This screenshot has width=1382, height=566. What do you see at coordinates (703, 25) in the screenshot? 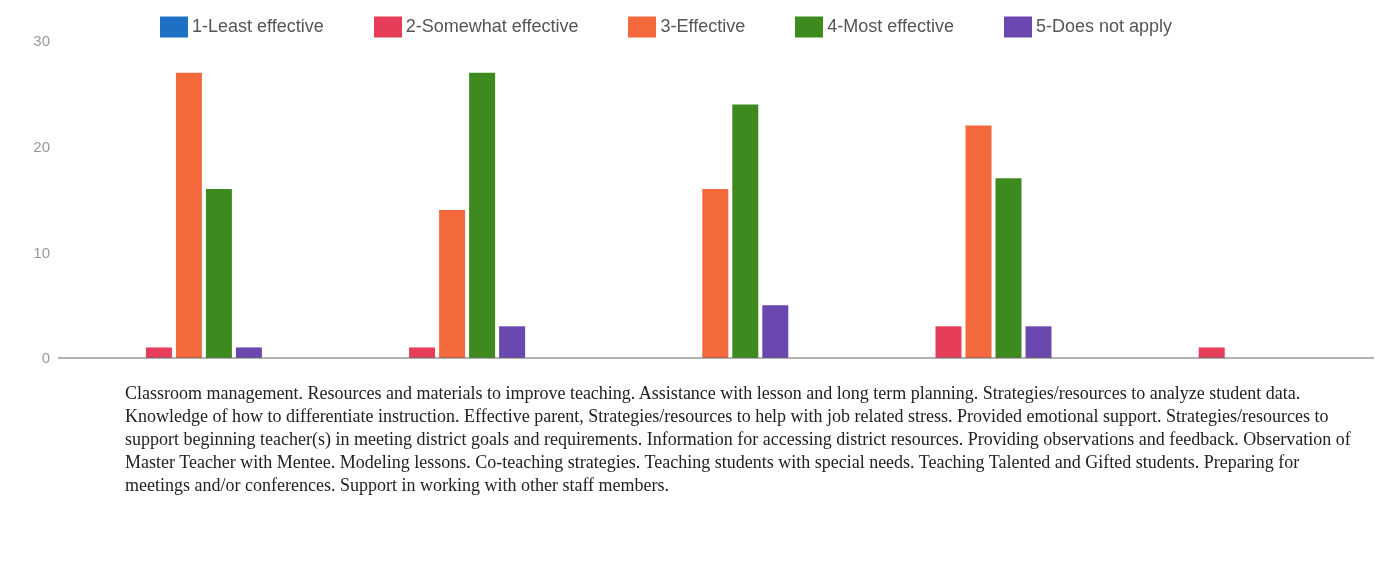
I see `legend-label: 3-Effective` at bounding box center [703, 25].